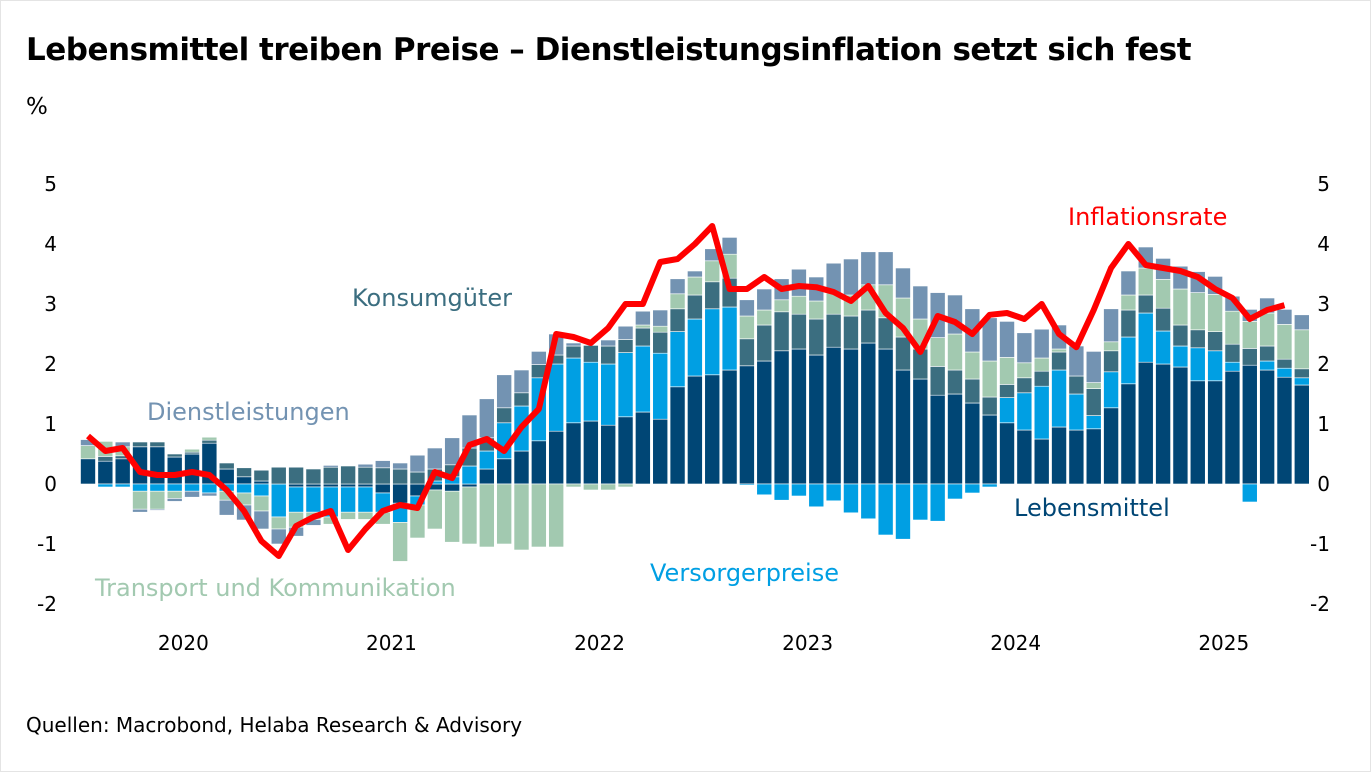 This screenshot has height=772, width=1371. Describe the element at coordinates (50, 304) in the screenshot. I see `y-tick-label-left: 3` at that location.